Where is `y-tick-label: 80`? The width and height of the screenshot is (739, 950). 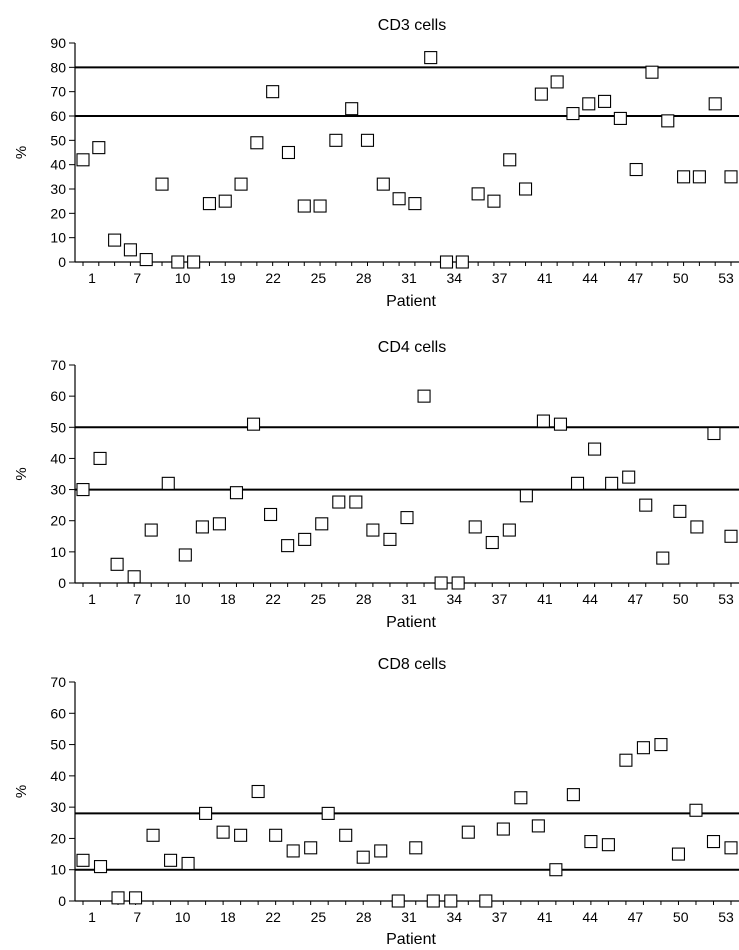 y-tick-label: 80 is located at coordinates (58, 67).